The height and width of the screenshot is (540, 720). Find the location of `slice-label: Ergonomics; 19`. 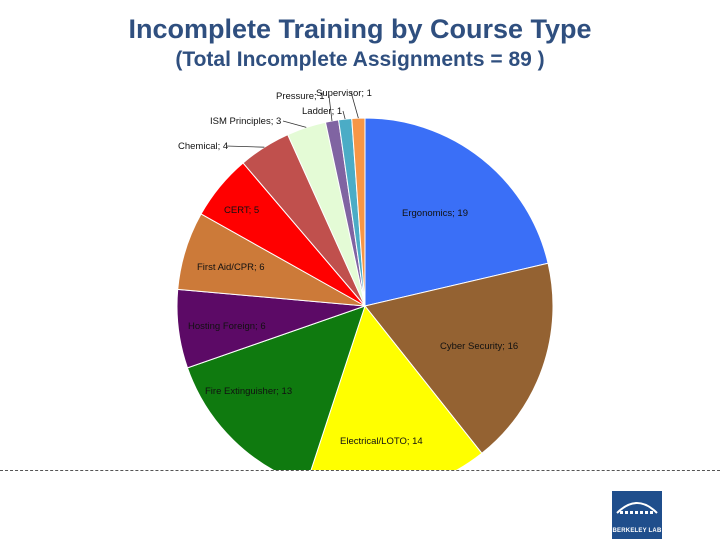

slice-label: Ergonomics; 19 is located at coordinates (435, 213).